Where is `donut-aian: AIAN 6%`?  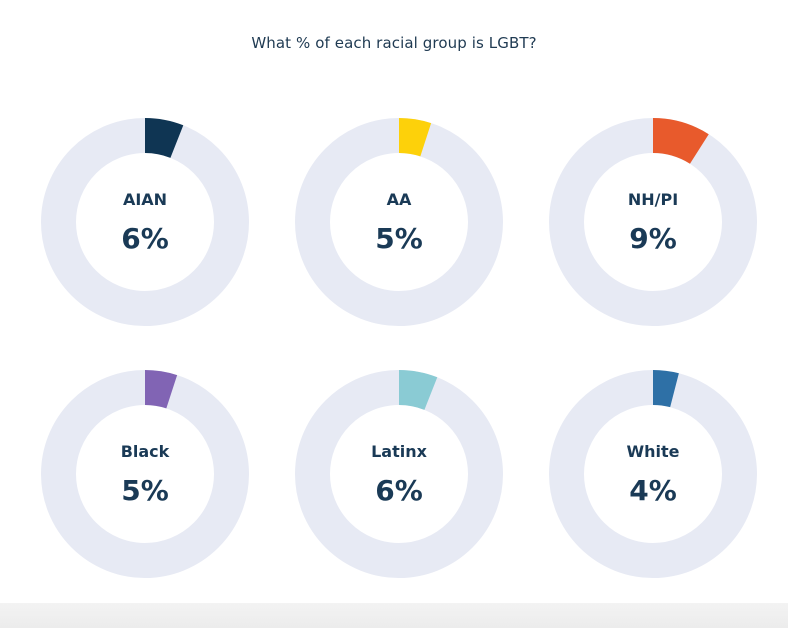 donut-aian: AIAN 6% is located at coordinates (145, 222).